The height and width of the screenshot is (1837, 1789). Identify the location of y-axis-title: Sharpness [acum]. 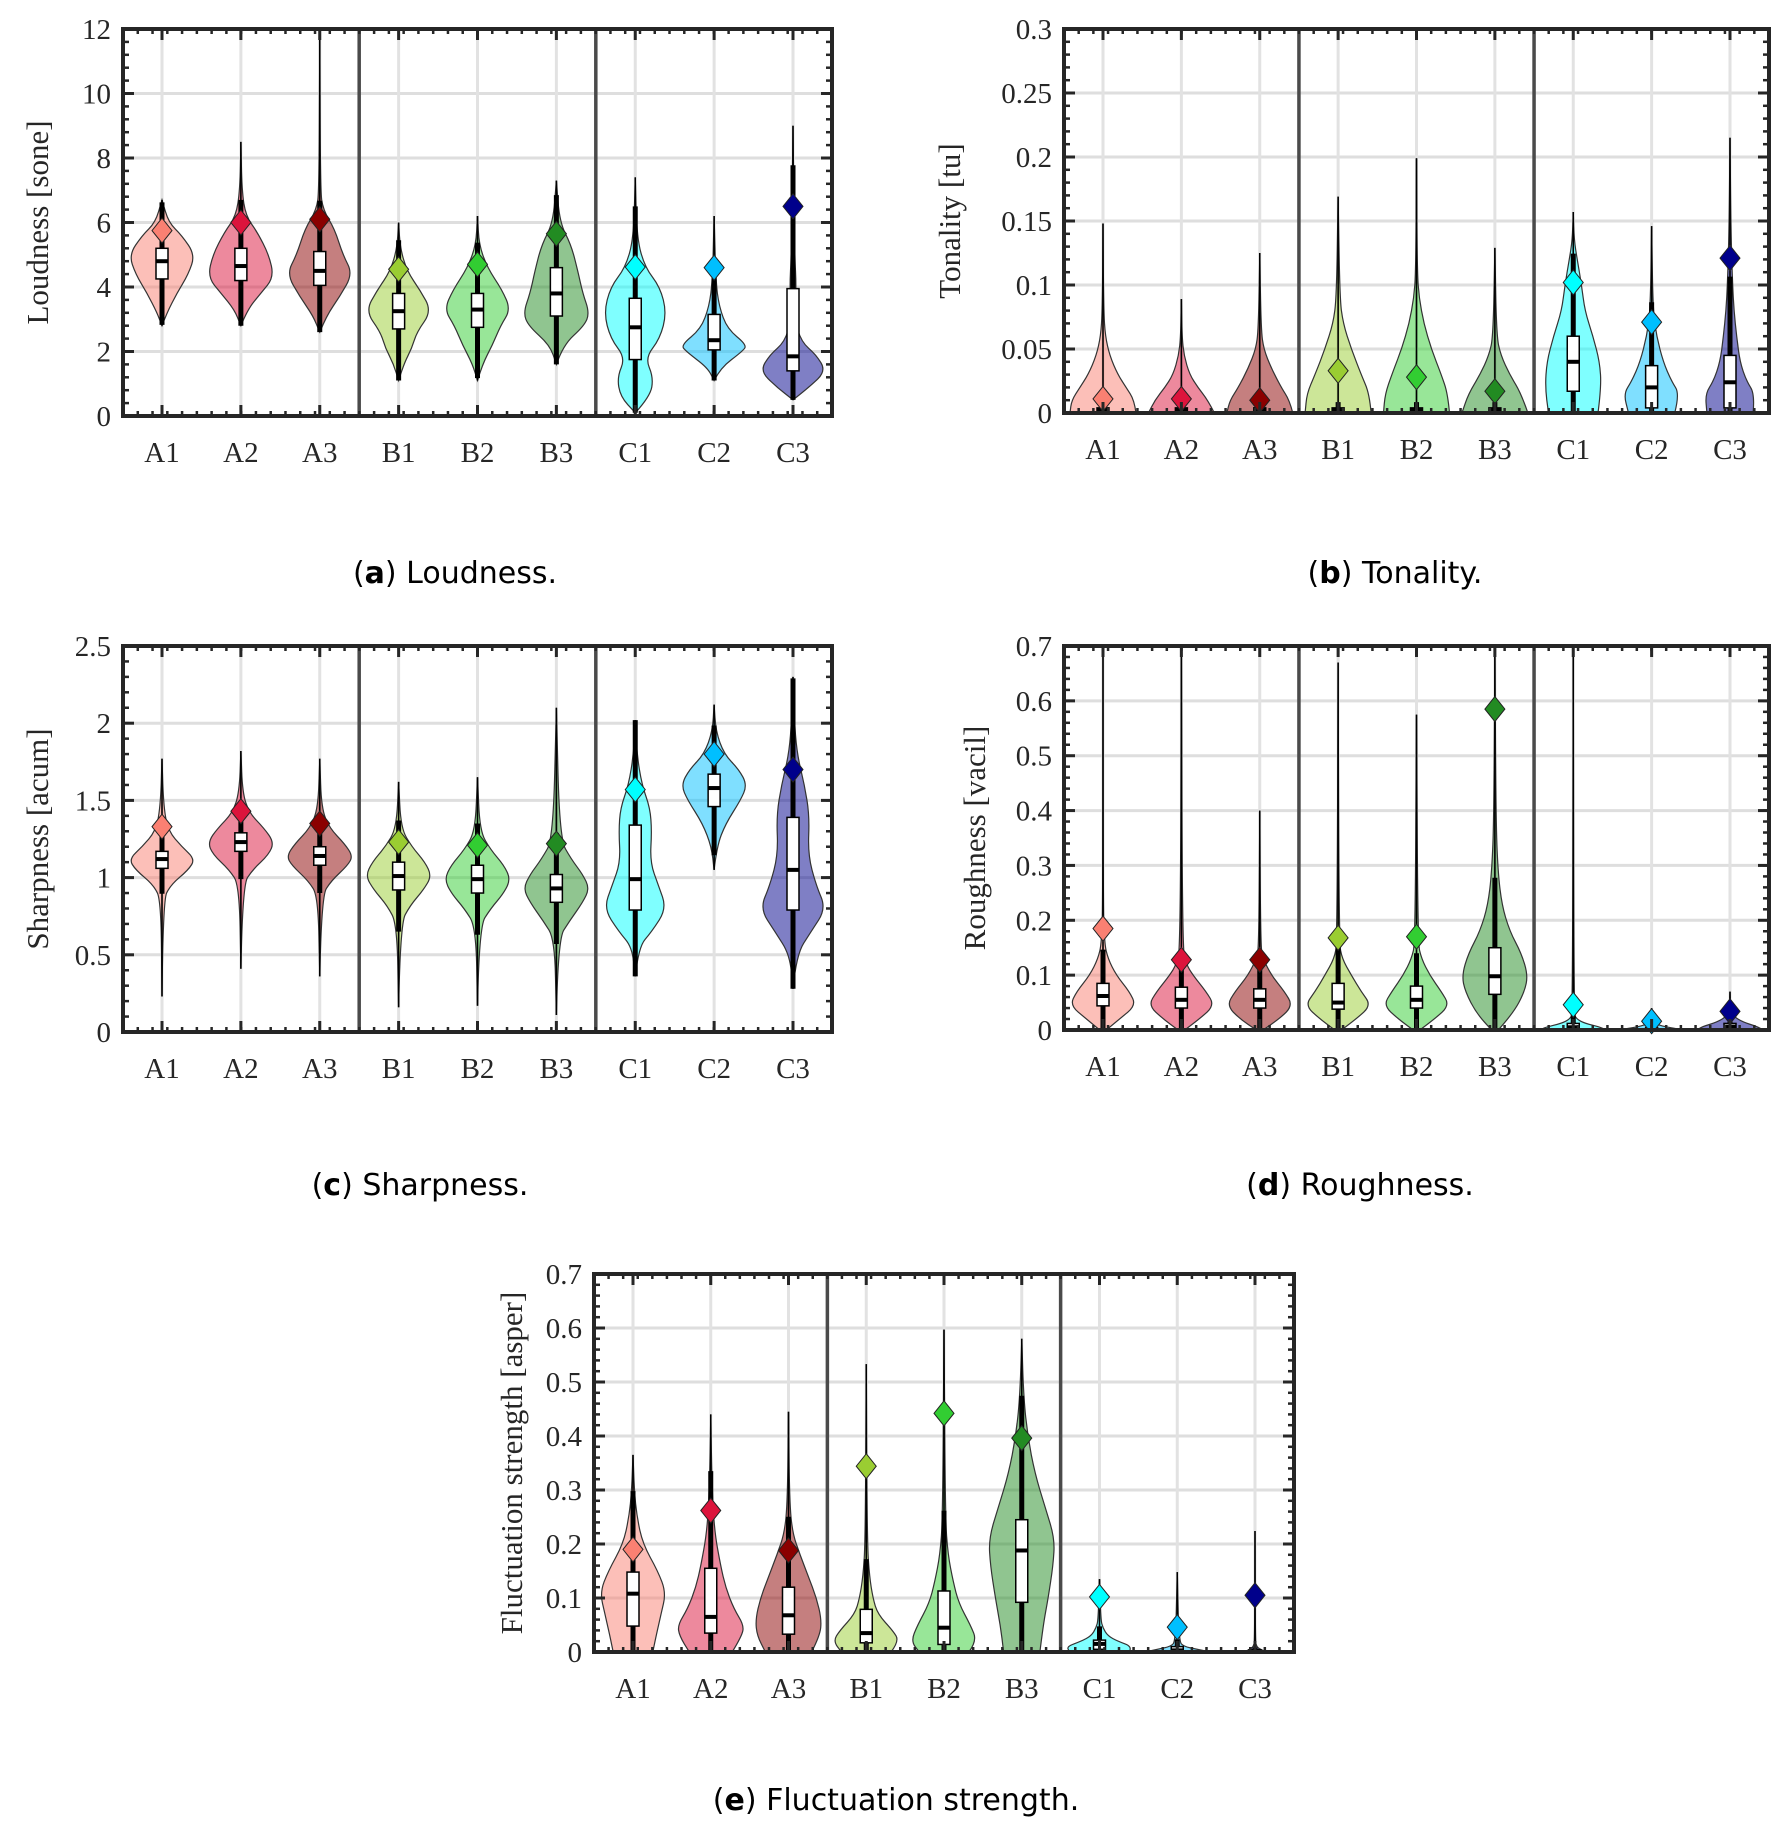
(37, 838).